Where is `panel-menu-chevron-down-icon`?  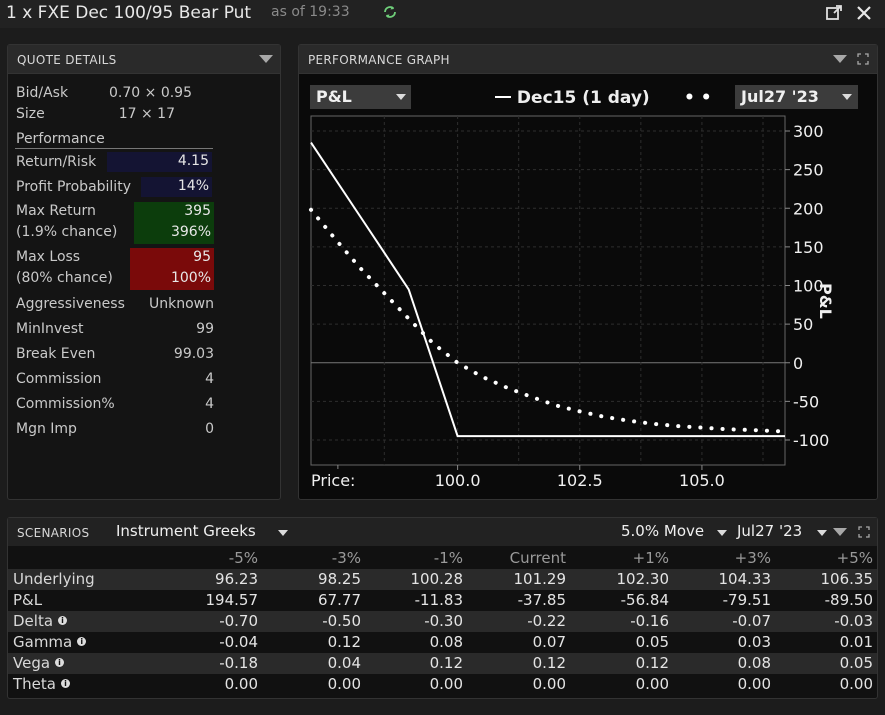 panel-menu-chevron-down-icon is located at coordinates (266, 59).